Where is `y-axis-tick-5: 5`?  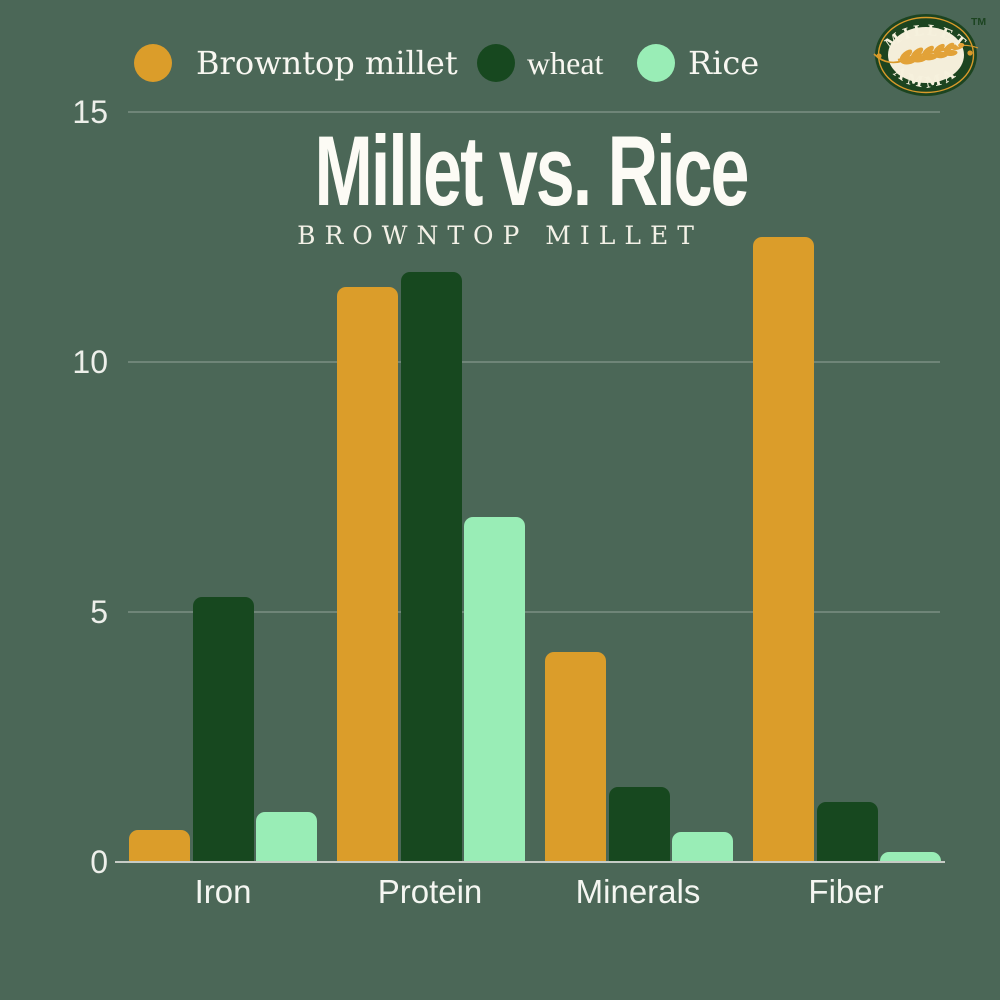
y-axis-tick-5: 5 is located at coordinates (99, 612).